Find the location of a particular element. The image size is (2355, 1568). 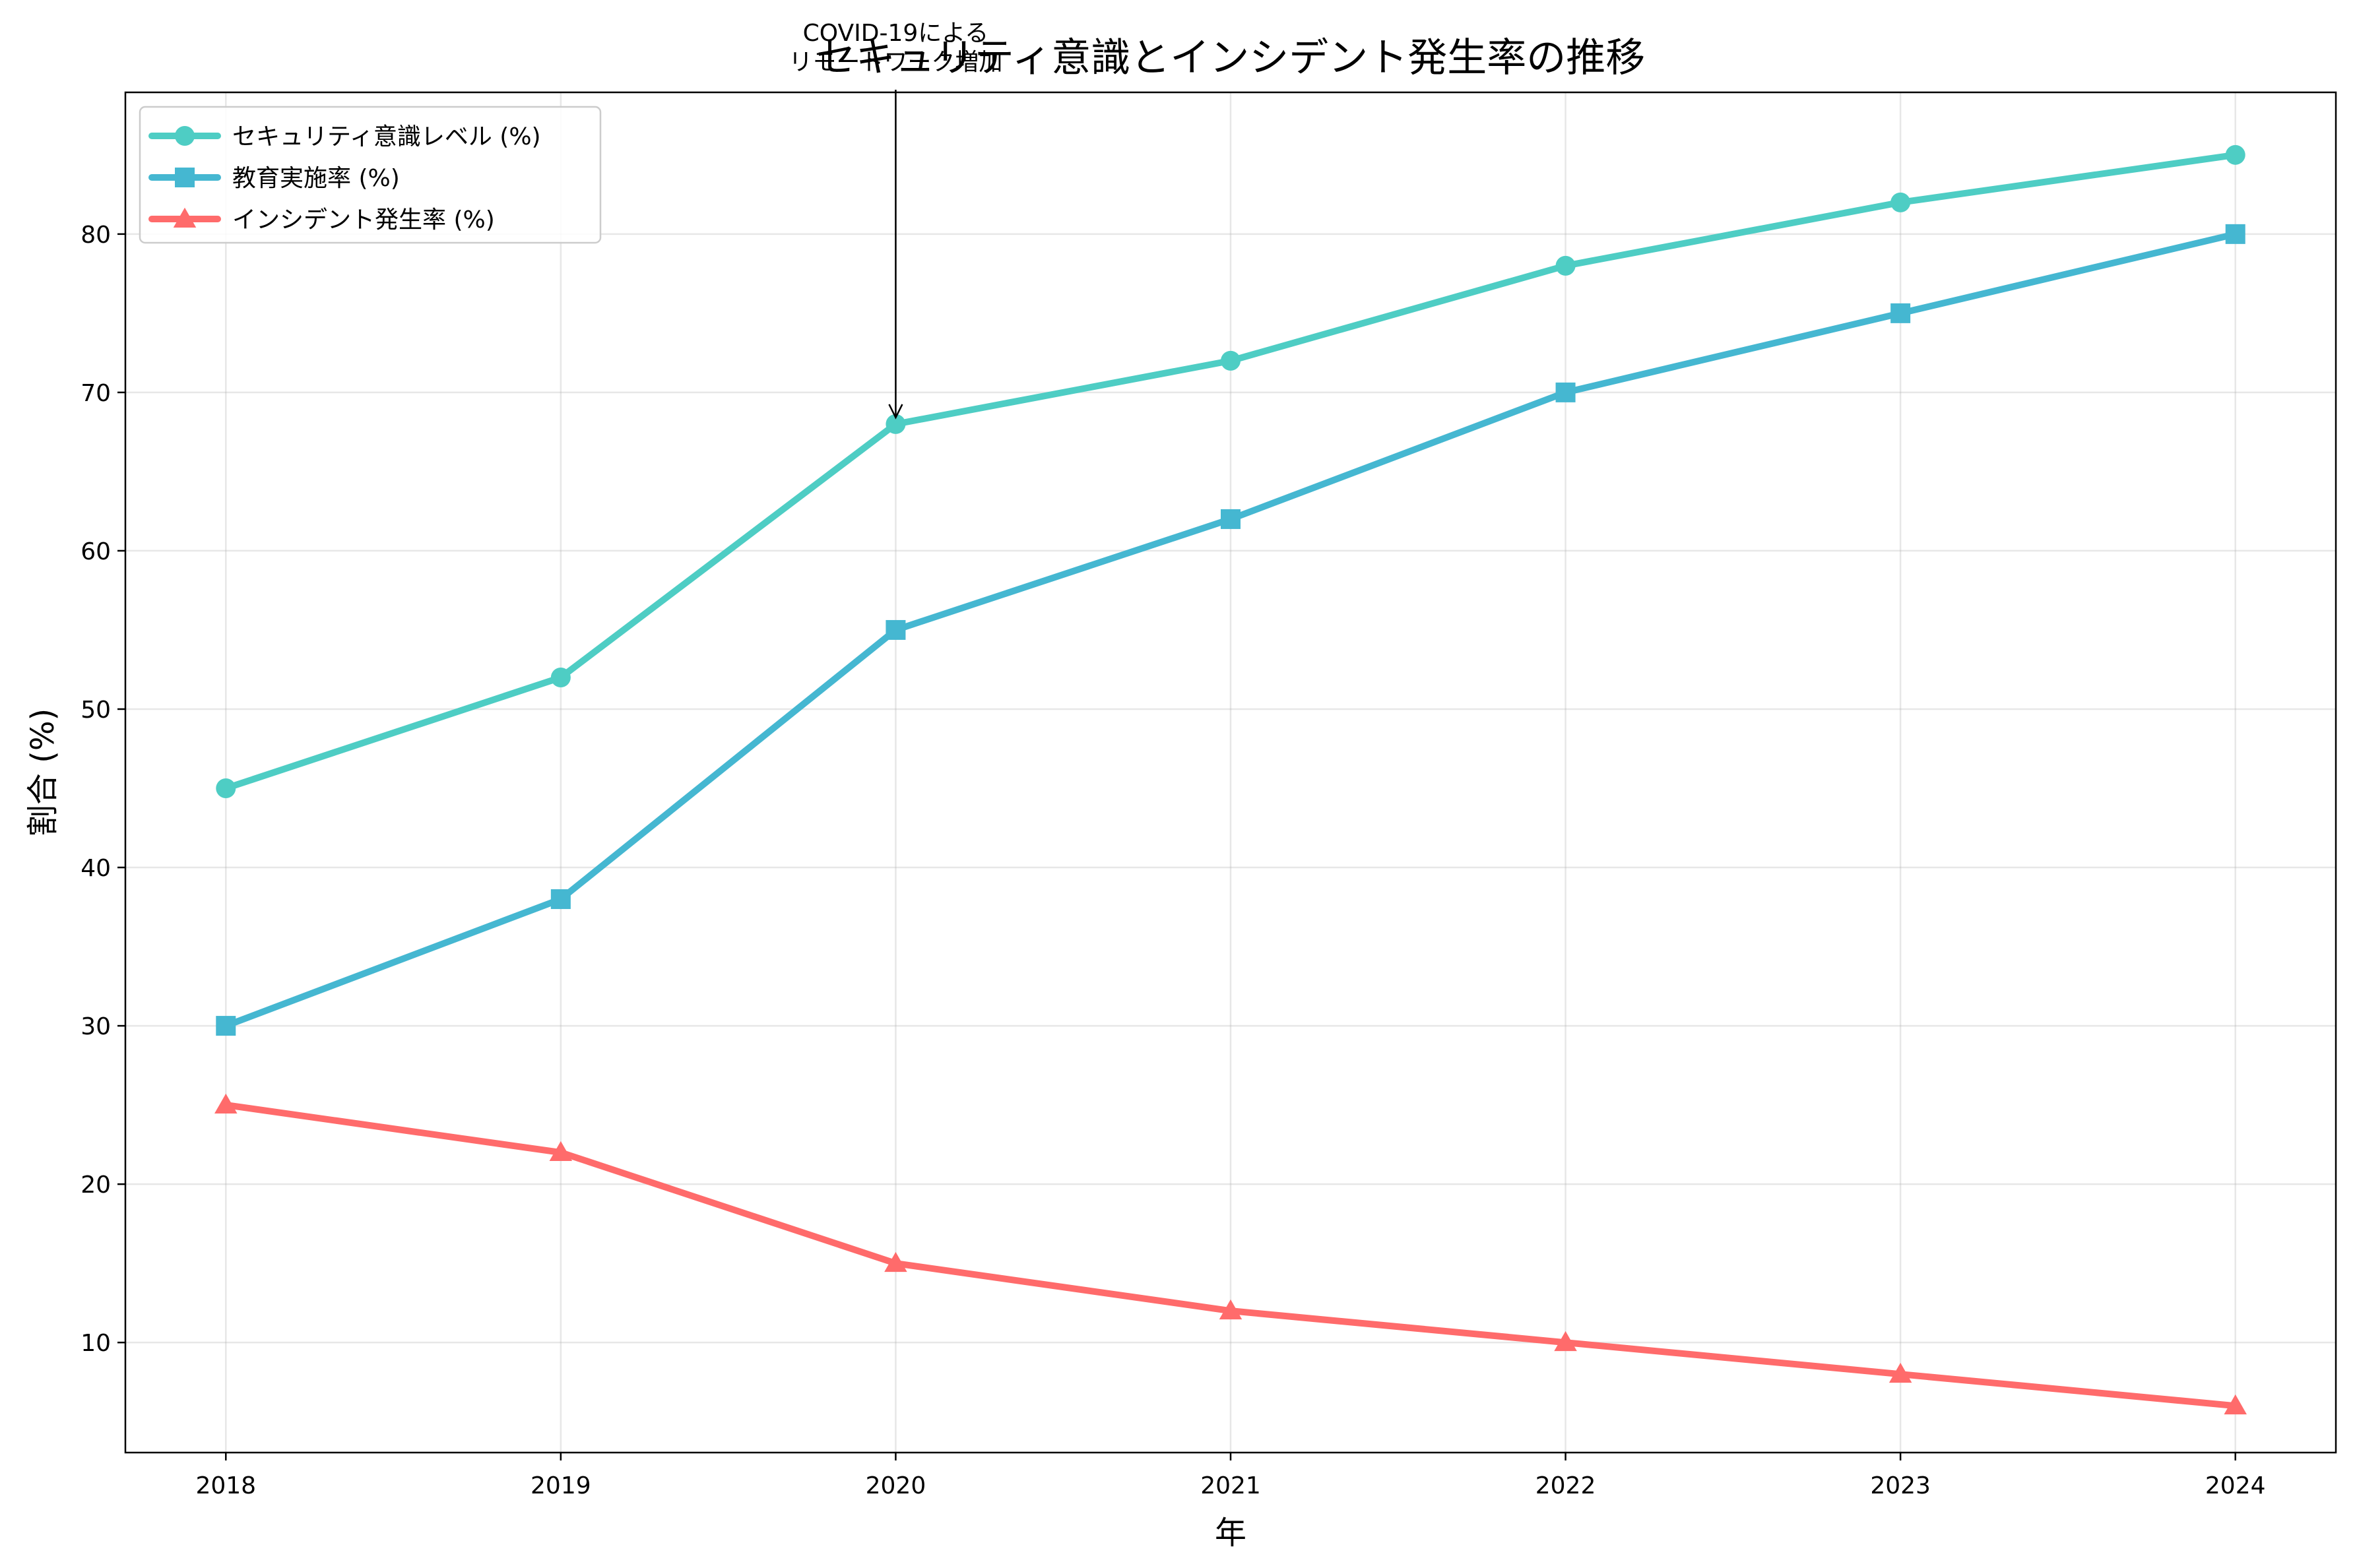

legend-label-2: 教育実施率 (%) is located at coordinates (316, 178).